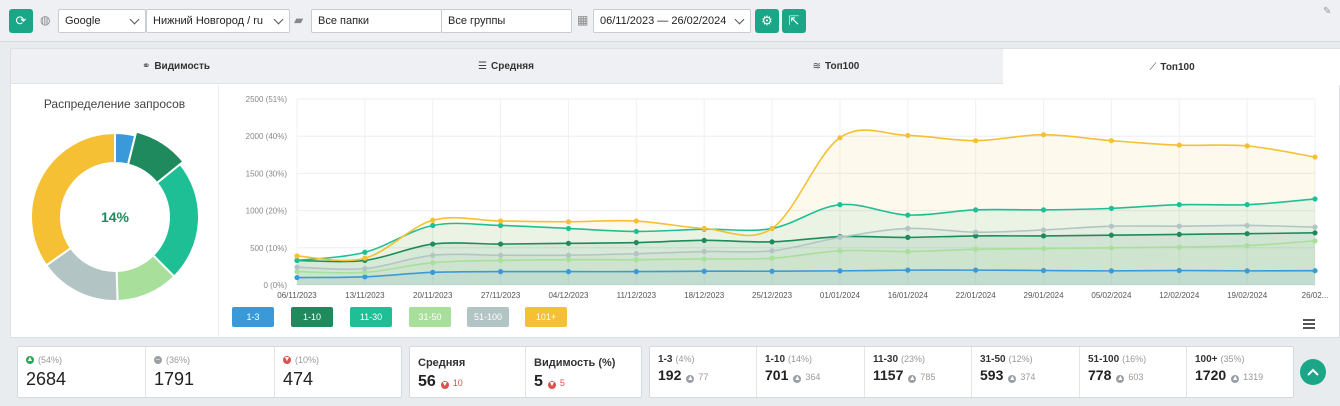 The image size is (1340, 406). What do you see at coordinates (672, 21) in the screenshot?
I see `date-range-select: 06/11/2023 — 26/02/2024` at bounding box center [672, 21].